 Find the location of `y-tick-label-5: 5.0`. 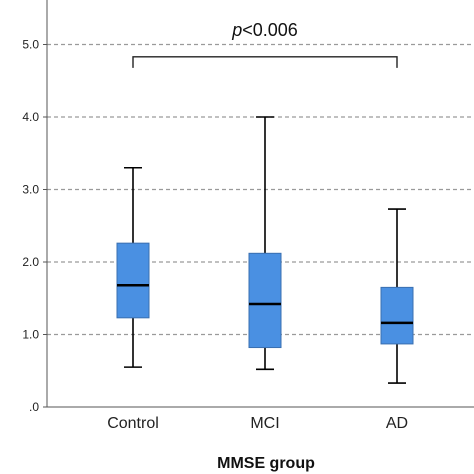

y-tick-label-5: 5.0 is located at coordinates (30, 45).